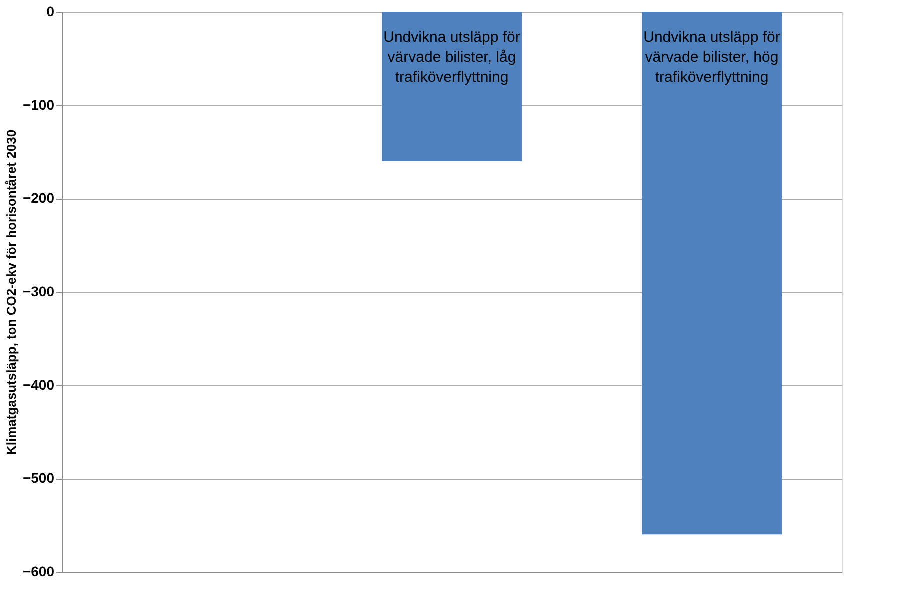 The width and height of the screenshot is (906, 612). Describe the element at coordinates (452, 57) in the screenshot. I see `x-tick-label: Undvikna utsläpp för värvade bilister, låg trafiköverflyttning` at that location.